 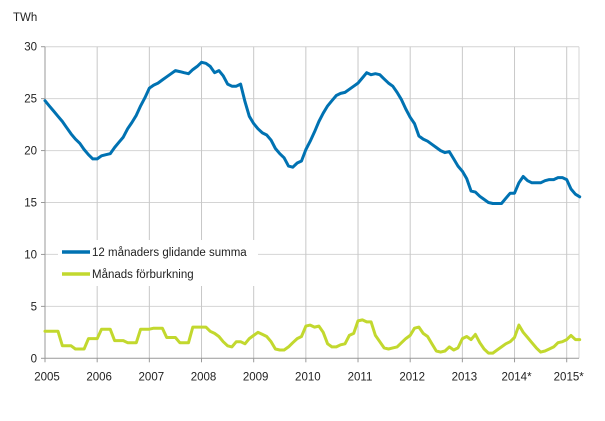 What do you see at coordinates (30, 100) in the screenshot?
I see `y-tick-label: 25` at bounding box center [30, 100].